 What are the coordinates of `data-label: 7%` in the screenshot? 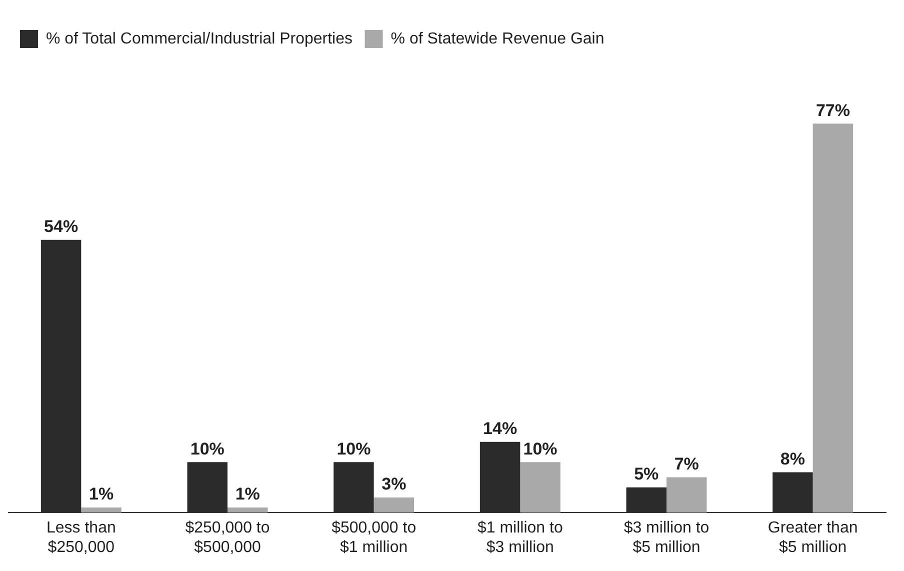 It's located at (686, 464).